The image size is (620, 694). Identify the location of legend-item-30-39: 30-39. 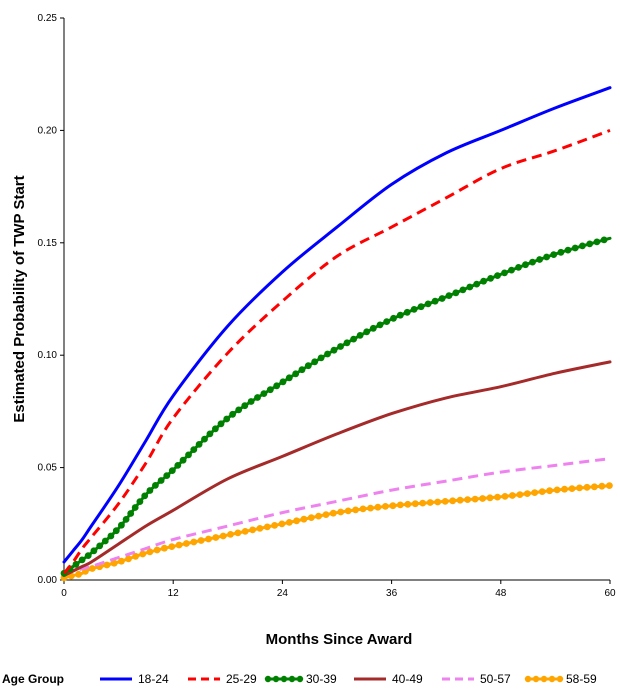
(300, 679).